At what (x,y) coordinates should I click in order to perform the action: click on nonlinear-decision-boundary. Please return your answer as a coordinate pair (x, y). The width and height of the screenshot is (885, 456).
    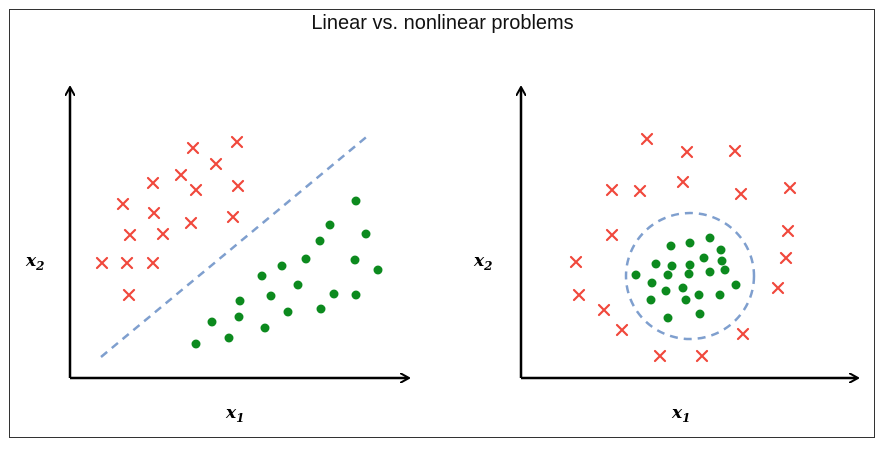
    Looking at the image, I should click on (690, 276).